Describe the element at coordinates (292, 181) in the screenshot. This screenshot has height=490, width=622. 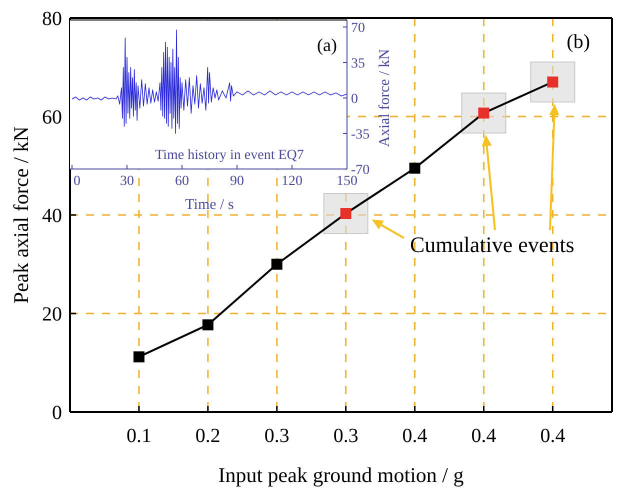
I see `x-tick-label: 120` at that location.